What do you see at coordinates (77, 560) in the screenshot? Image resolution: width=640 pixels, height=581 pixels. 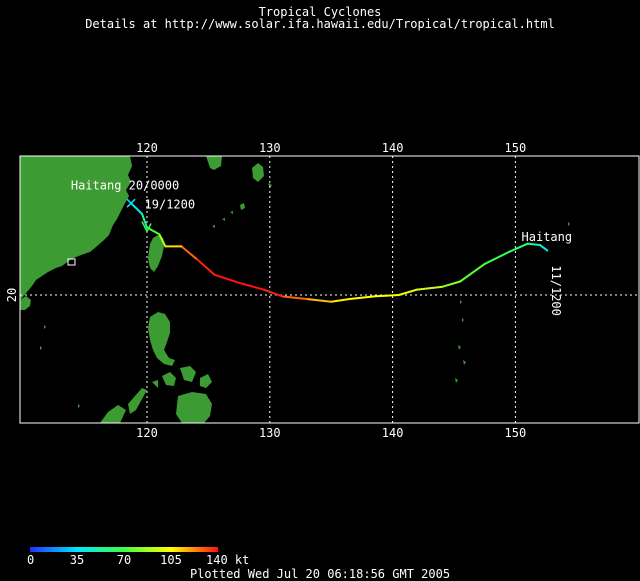 I see `legend-tick-1: 35` at bounding box center [77, 560].